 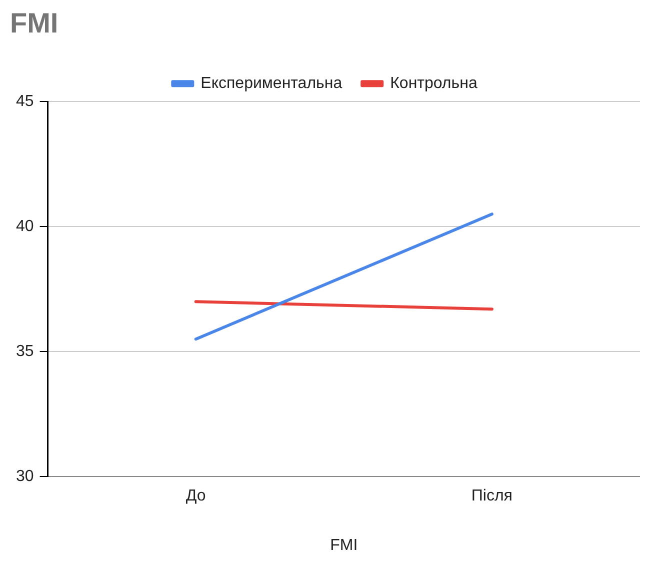 What do you see at coordinates (34, 23) in the screenshot?
I see `chart-title: FMI` at bounding box center [34, 23].